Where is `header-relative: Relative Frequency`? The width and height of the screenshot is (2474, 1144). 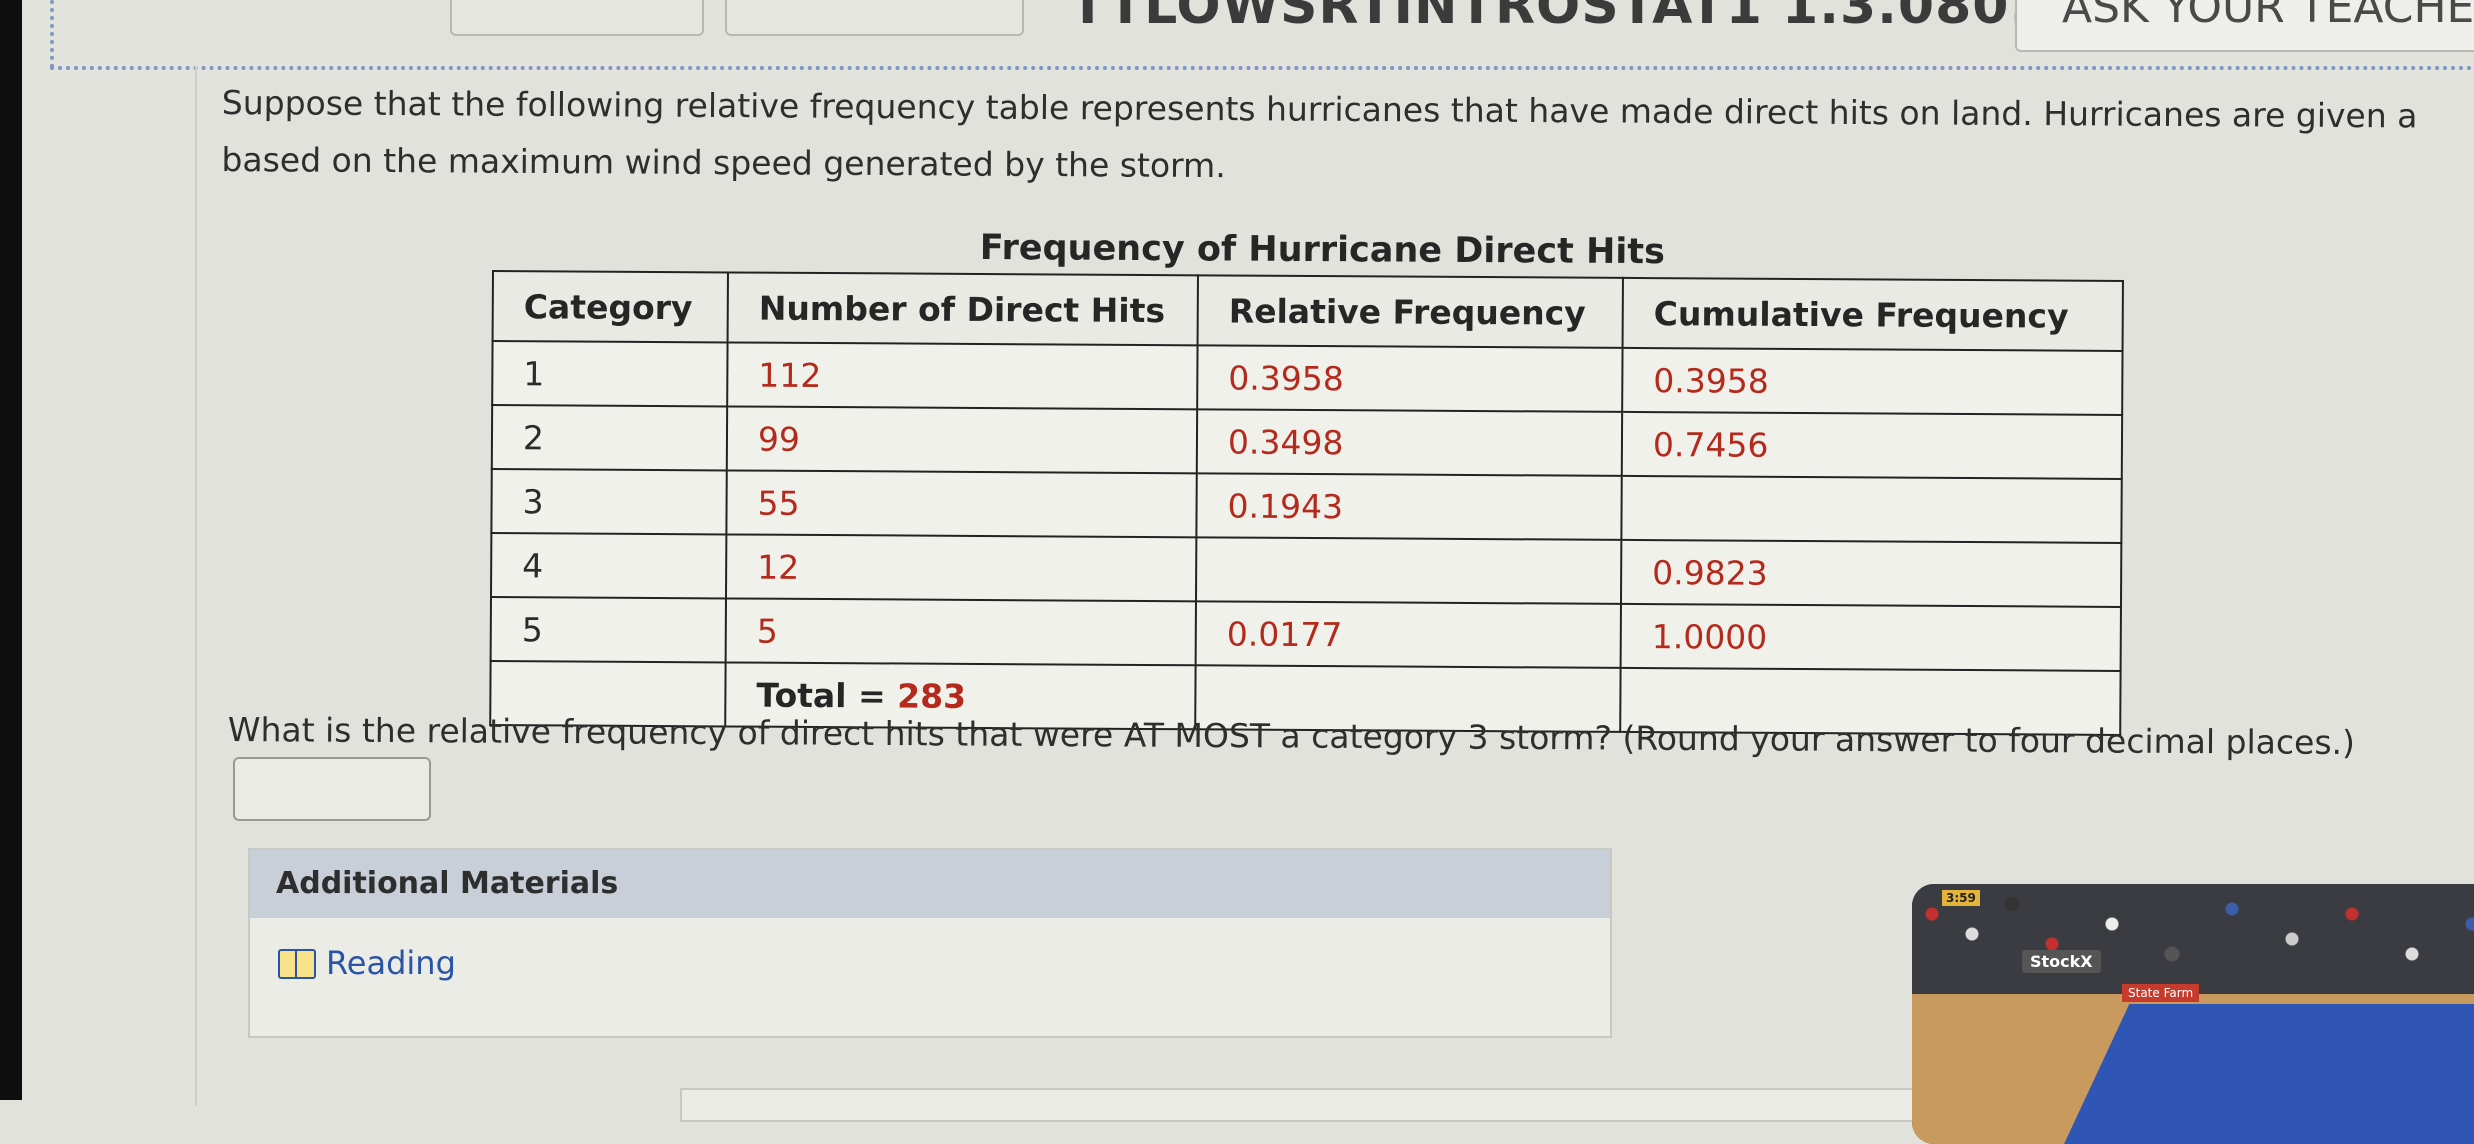
header-relative: Relative Frequency is located at coordinates (1410, 311).